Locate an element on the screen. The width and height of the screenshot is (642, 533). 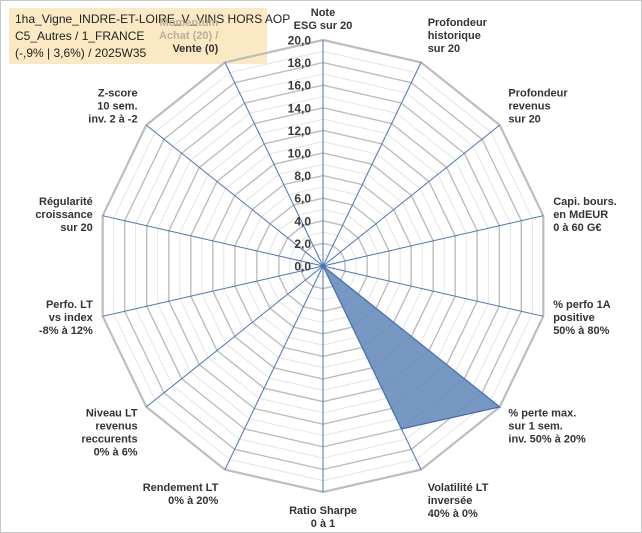
axis-label: Ratio Sharpe 0 à 1 is located at coordinates (323, 517).